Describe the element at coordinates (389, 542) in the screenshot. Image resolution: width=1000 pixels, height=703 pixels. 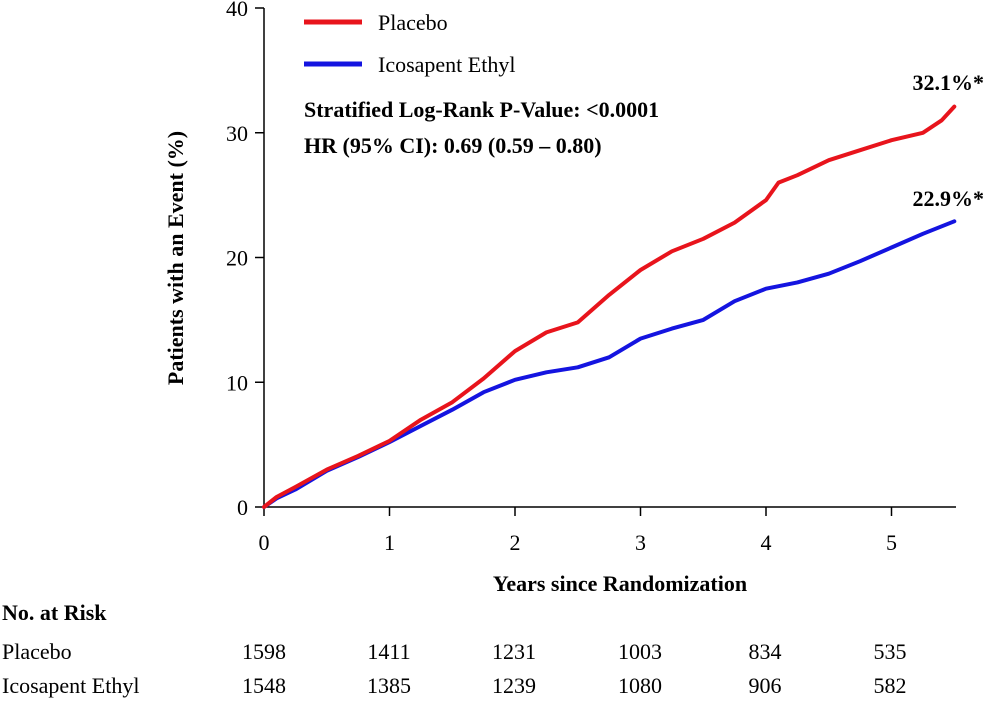
I see `x-tick-label: 1` at that location.